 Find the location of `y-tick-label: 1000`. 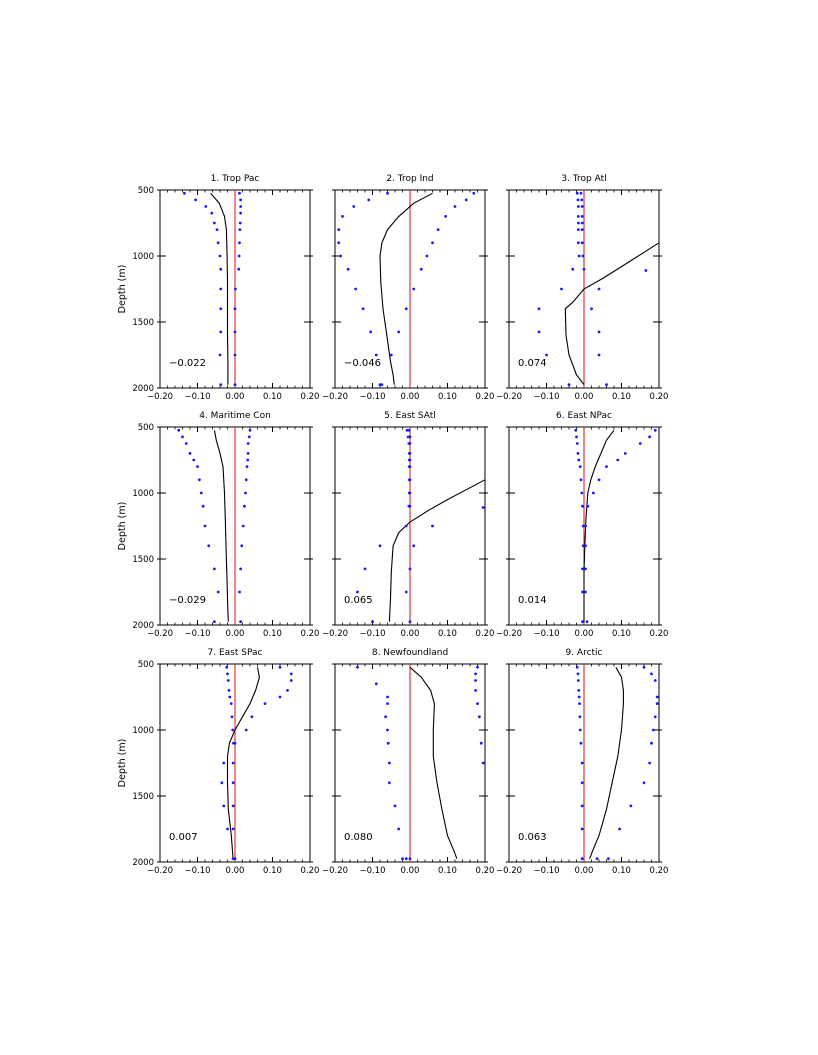

y-tick-label: 1000 is located at coordinates (143, 257).